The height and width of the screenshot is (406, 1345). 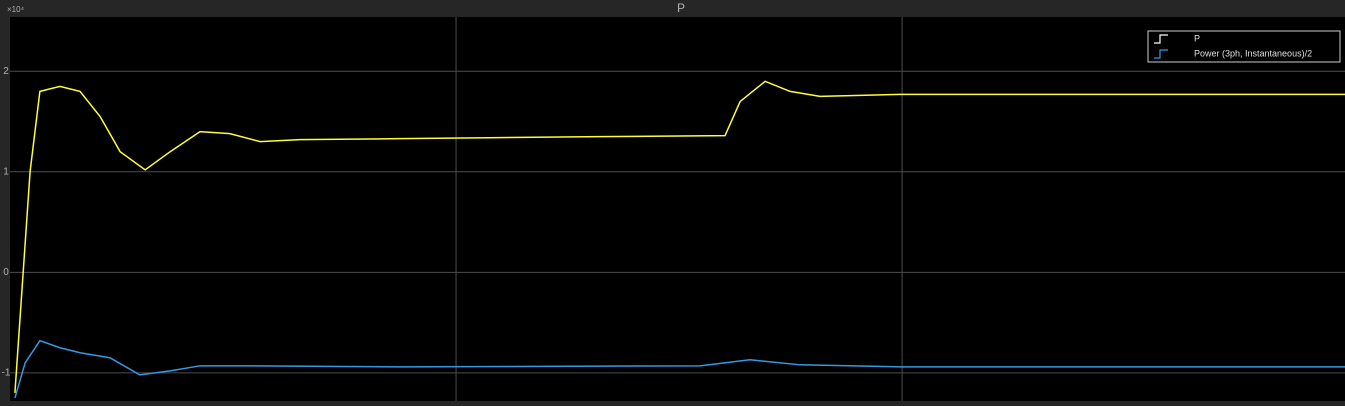 I want to click on y-tick-label: 2, so click(x=6, y=71).